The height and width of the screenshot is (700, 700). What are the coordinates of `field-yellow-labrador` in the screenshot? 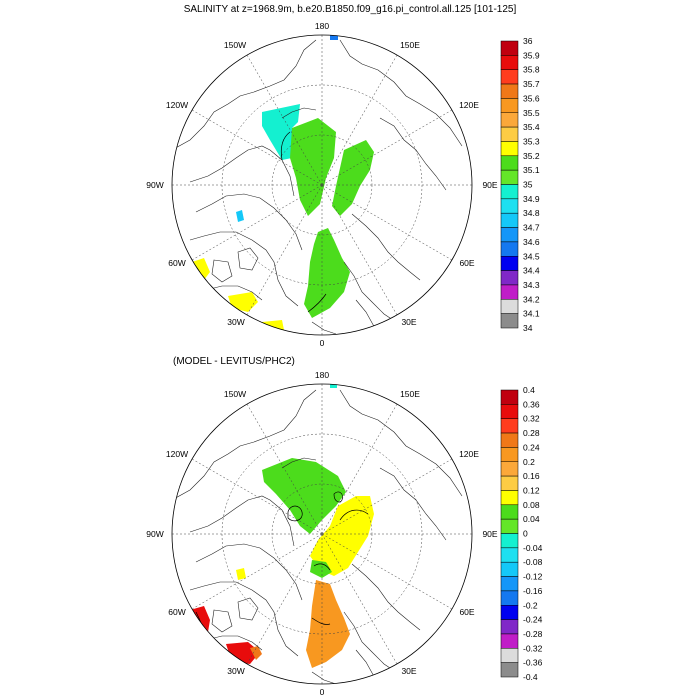 It's located at (241, 574).